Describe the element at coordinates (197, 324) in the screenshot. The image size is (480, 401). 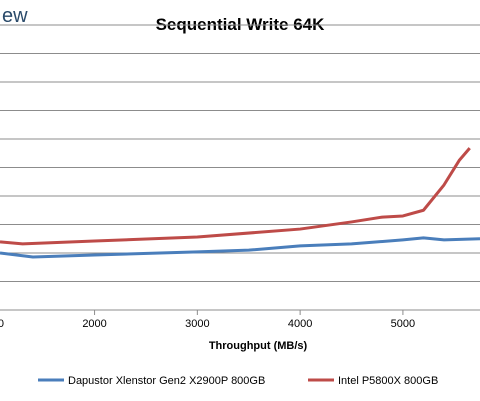
I see `x-tick-label: 3000` at that location.